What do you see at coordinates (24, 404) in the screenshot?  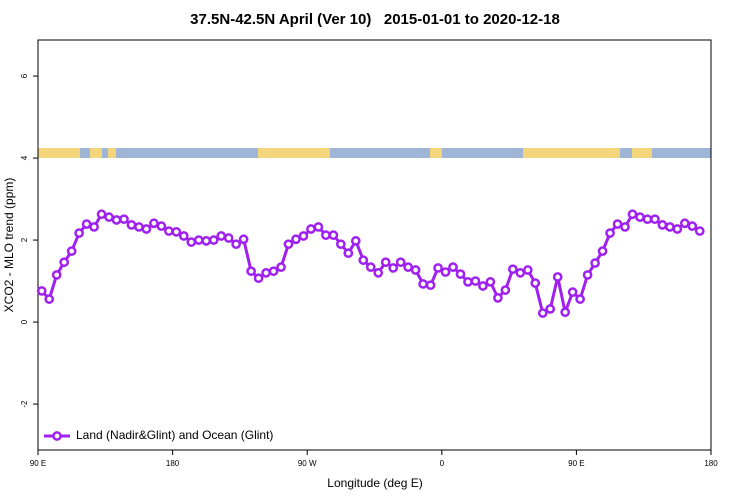 I see `y-tick-label: -2` at bounding box center [24, 404].